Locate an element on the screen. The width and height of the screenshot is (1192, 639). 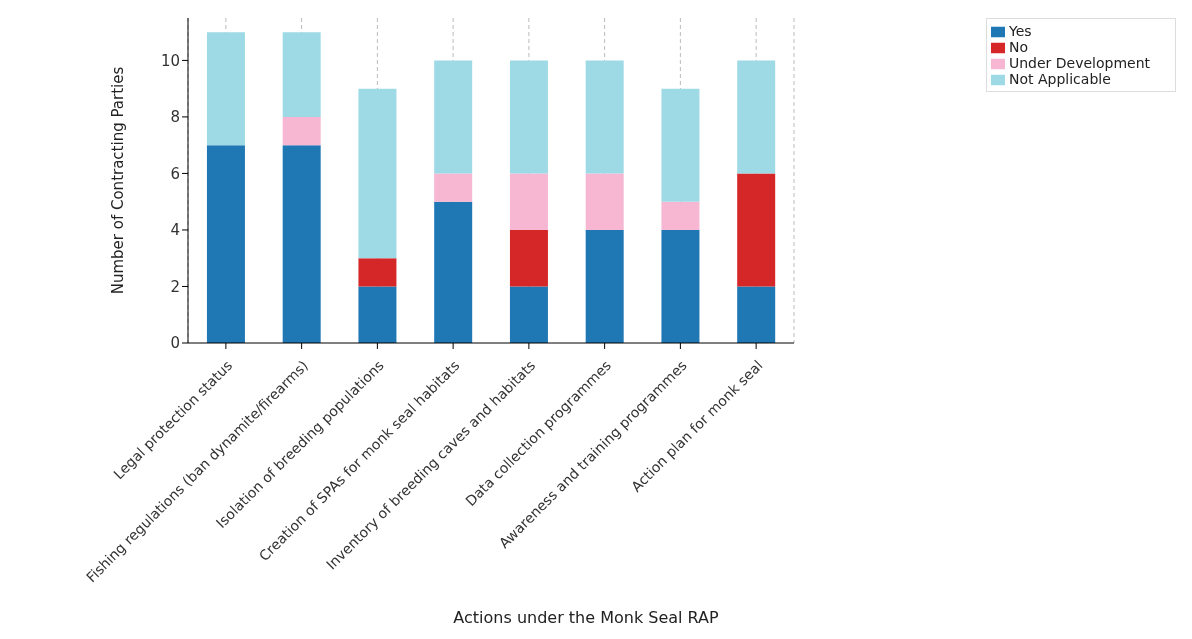
legend-label: Under Development is located at coordinates (1080, 63).